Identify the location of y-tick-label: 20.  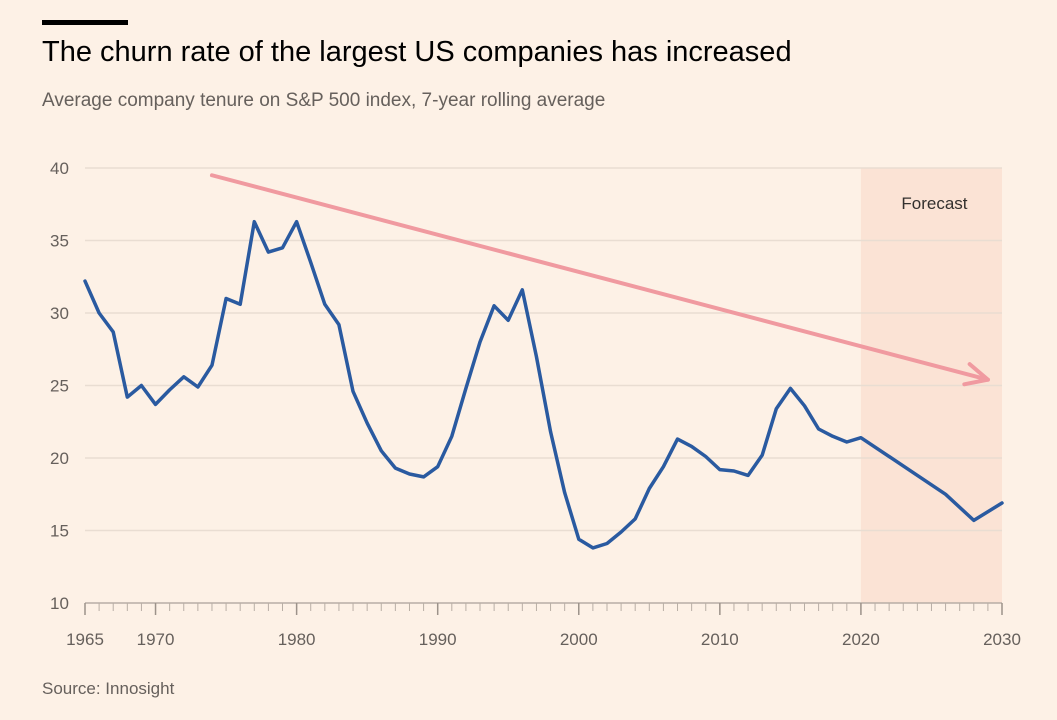
(59, 458).